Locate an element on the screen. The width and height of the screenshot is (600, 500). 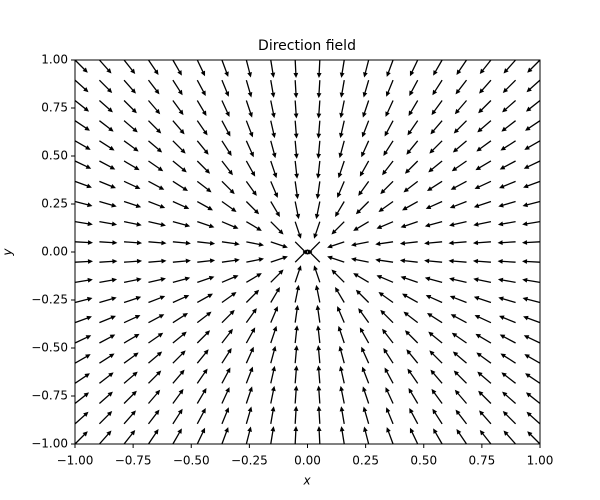
y-tick-label: −1.00 is located at coordinates (49, 444).